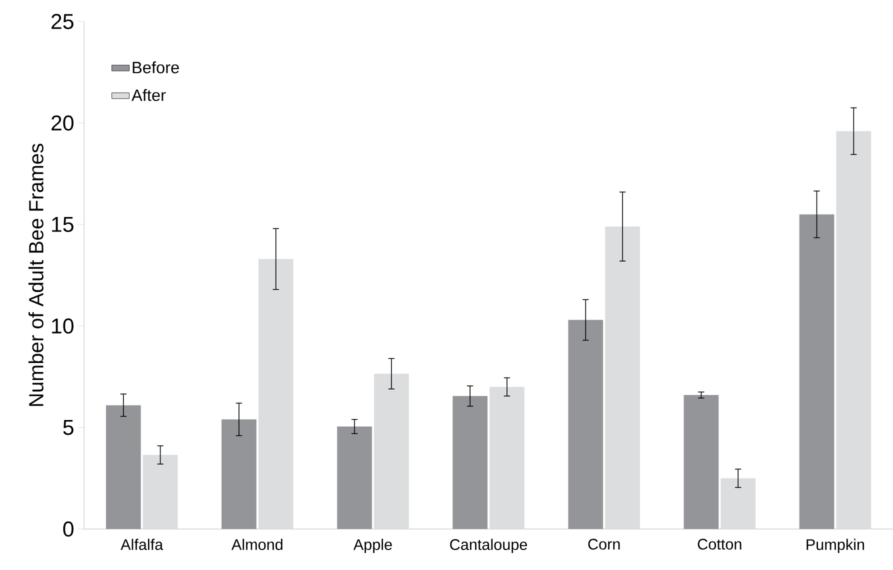 The width and height of the screenshot is (893, 570). I want to click on legend-label: Before, so click(155, 67).